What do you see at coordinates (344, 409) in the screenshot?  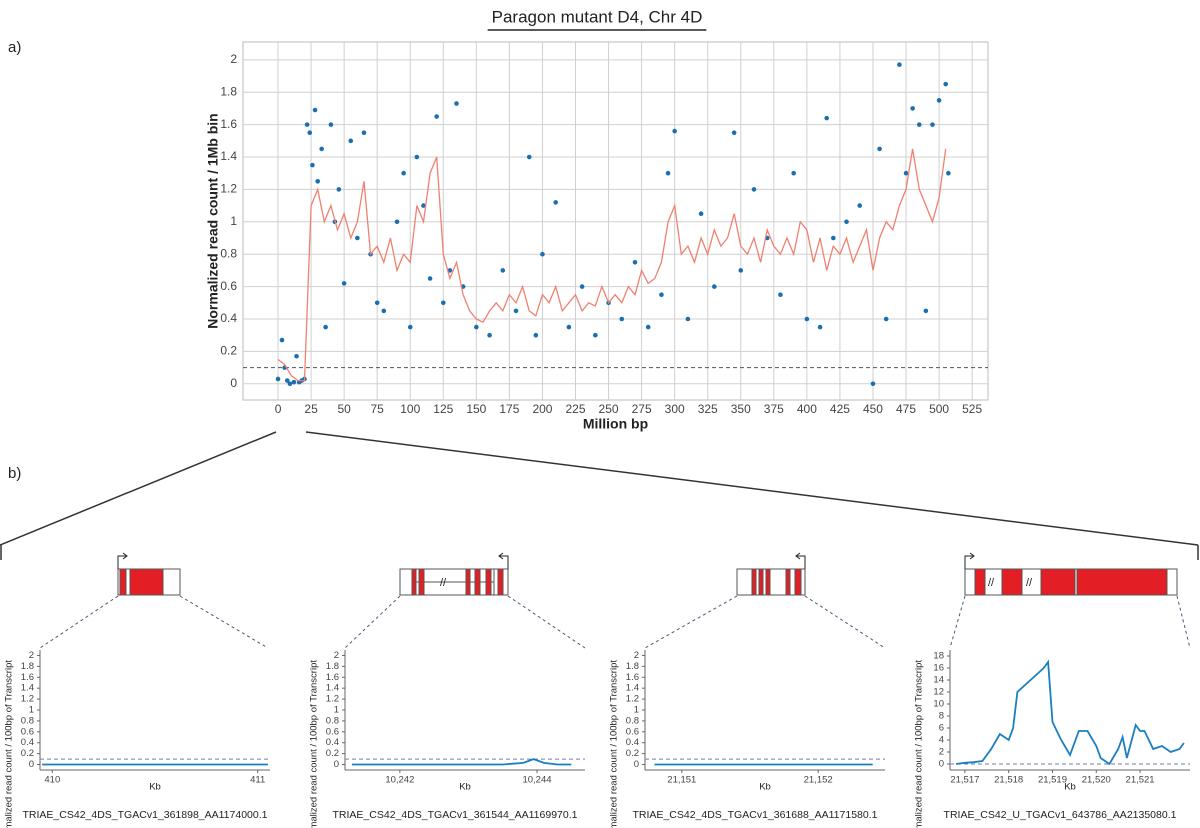 I see `x-tick-label: 50` at bounding box center [344, 409].